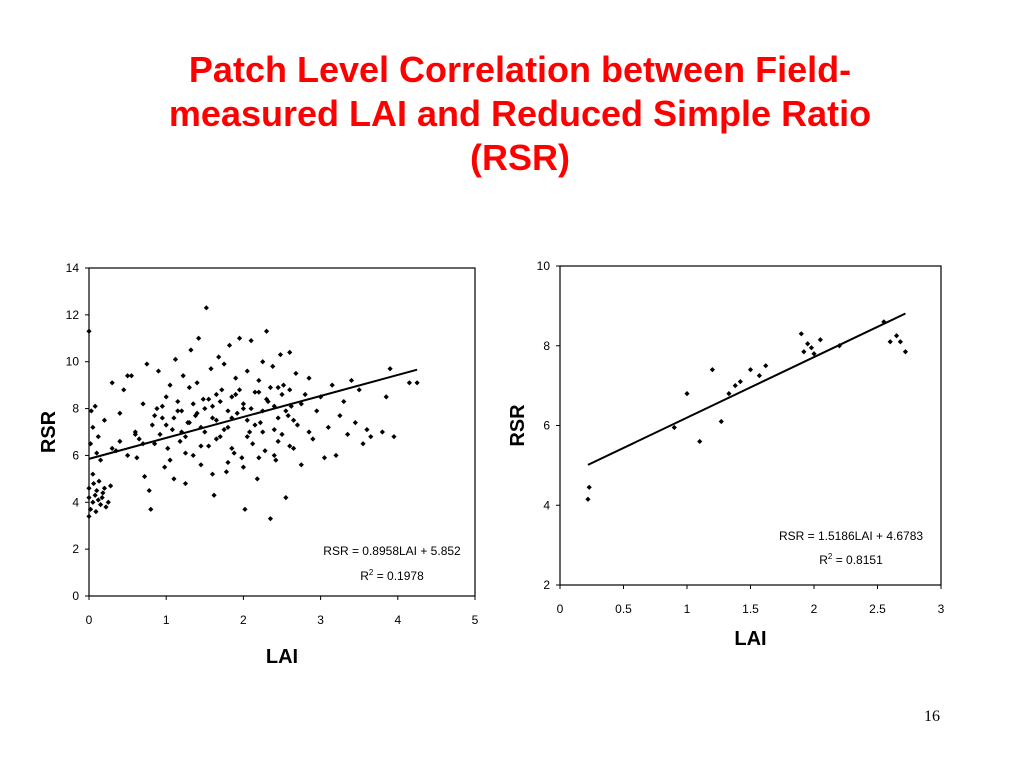 The height and width of the screenshot is (768, 1024). Describe the element at coordinates (518, 425) in the screenshot. I see `y-axis-label: RSR` at that location.